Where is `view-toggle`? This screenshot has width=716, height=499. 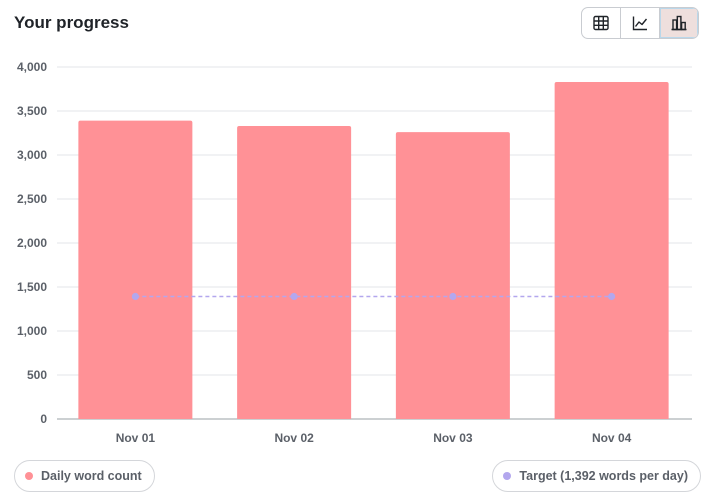 view-toggle is located at coordinates (640, 23).